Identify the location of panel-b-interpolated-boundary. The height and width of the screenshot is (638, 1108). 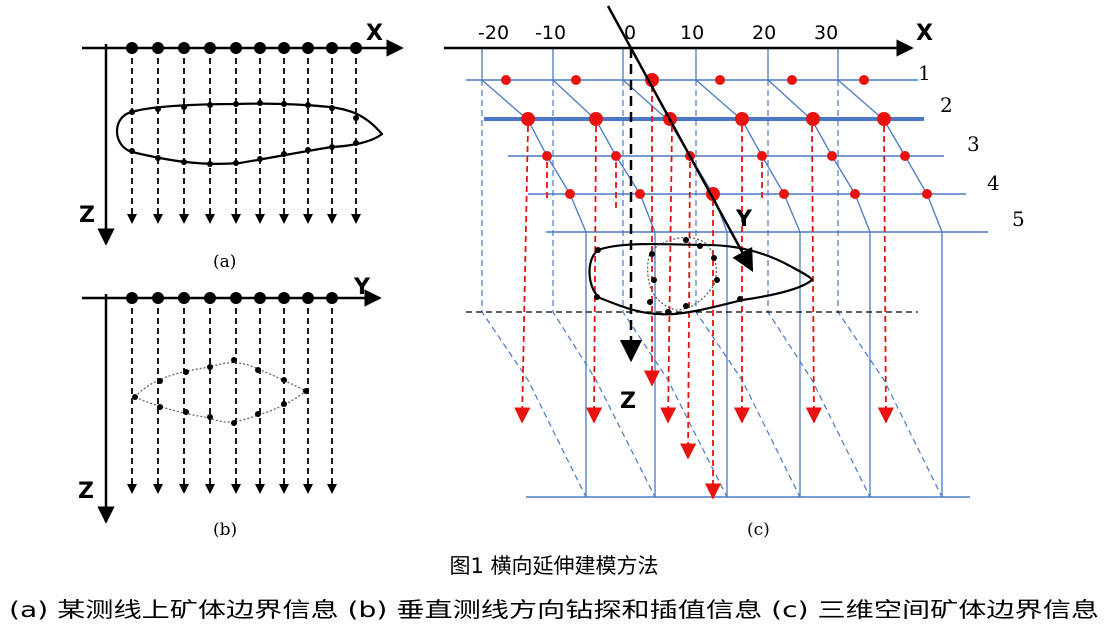
(220, 392).